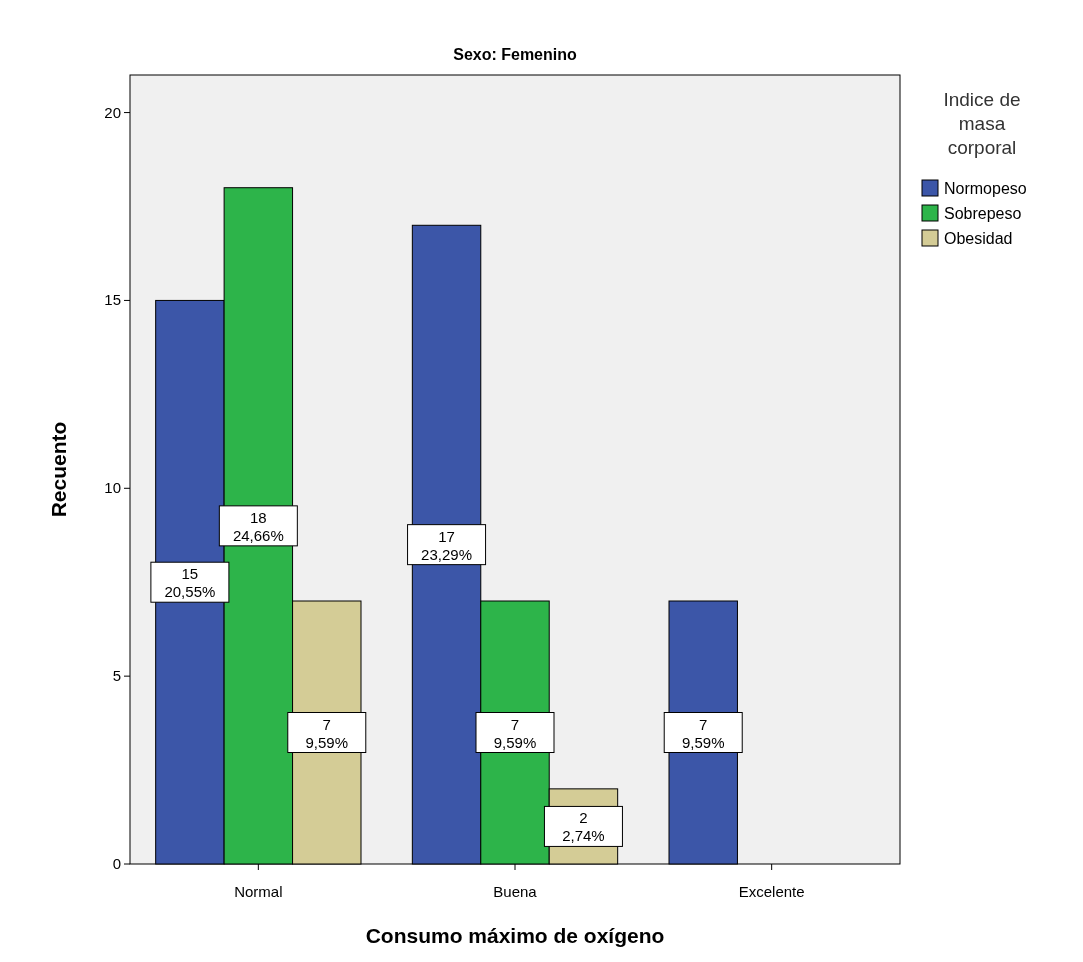  I want to click on x-axis-title: Consumo máximo de oxígeno, so click(515, 935).